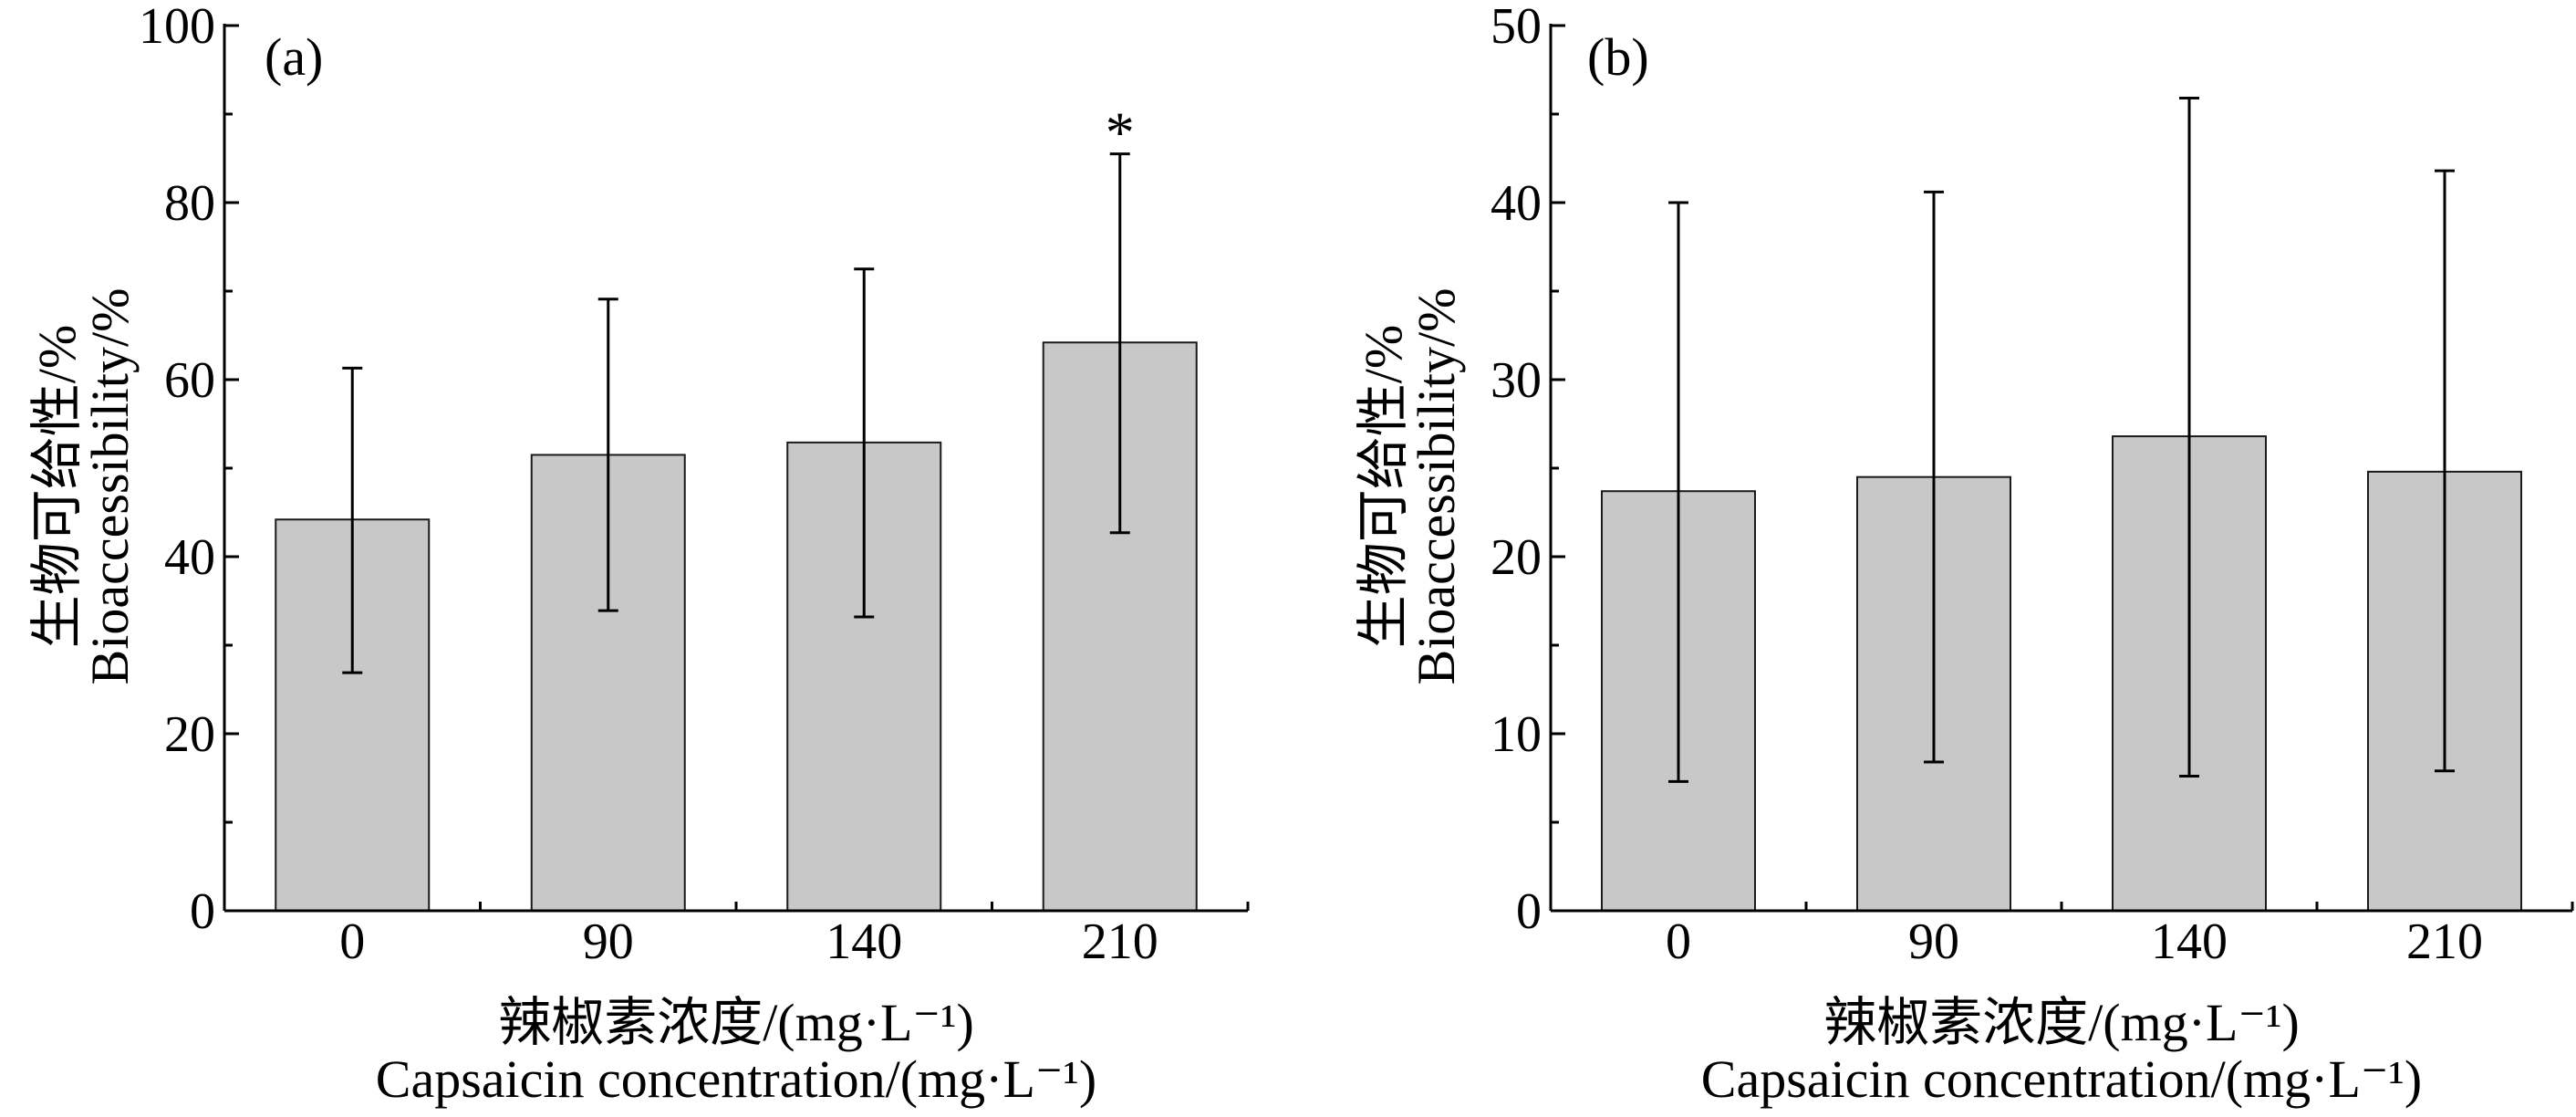 The height and width of the screenshot is (1117, 2576). Describe the element at coordinates (189, 203) in the screenshot. I see `y-tick-label: 80` at that location.